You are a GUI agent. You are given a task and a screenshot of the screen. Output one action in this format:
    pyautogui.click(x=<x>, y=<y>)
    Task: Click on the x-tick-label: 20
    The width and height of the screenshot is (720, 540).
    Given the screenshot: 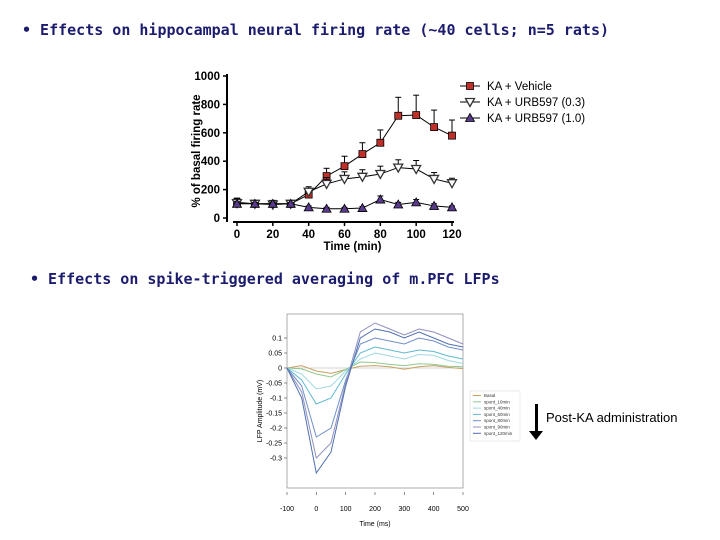 What is the action you would take?
    pyautogui.click(x=272, y=235)
    